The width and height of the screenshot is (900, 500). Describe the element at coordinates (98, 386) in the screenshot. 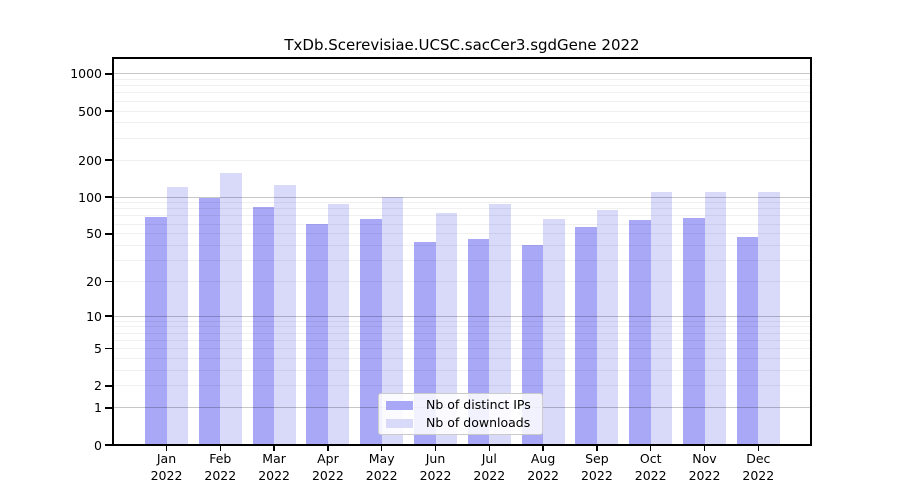

I see `y-tick-label: 2` at that location.